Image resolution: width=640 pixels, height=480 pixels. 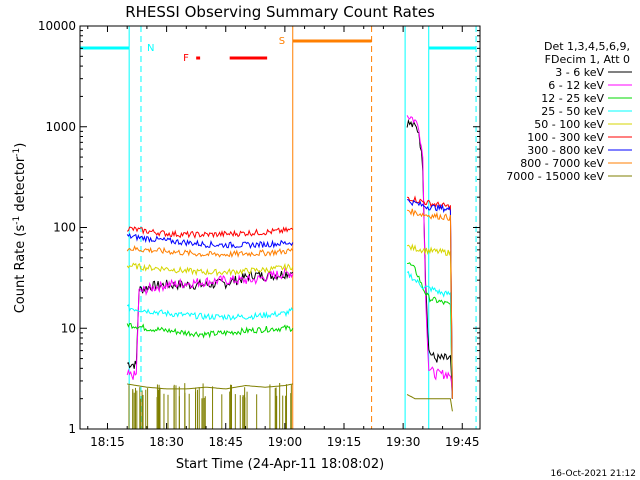 I want to click on legend-label: 7000 - 15000 keV, so click(x=555, y=176).